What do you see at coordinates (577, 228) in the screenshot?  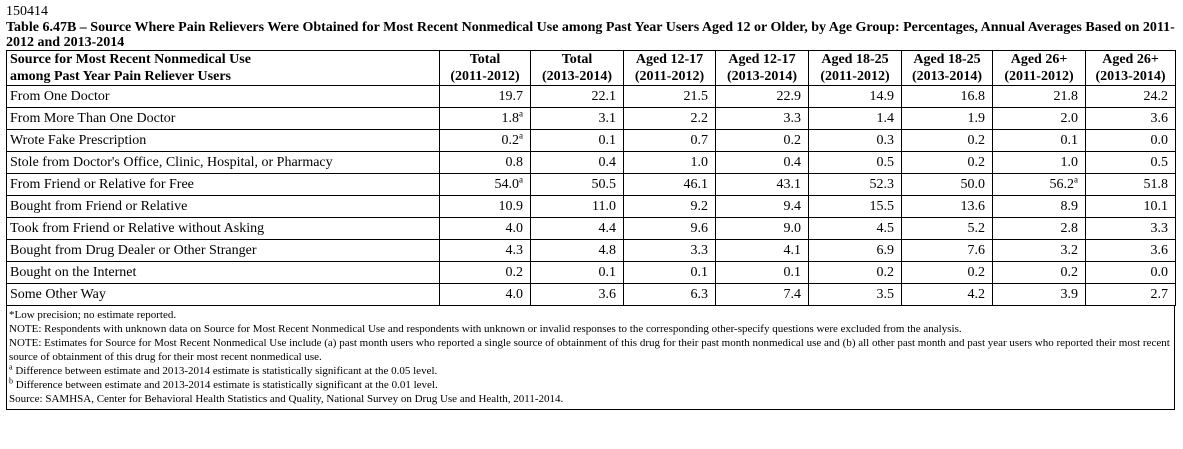 I see `table-cell: 4.4` at bounding box center [577, 228].